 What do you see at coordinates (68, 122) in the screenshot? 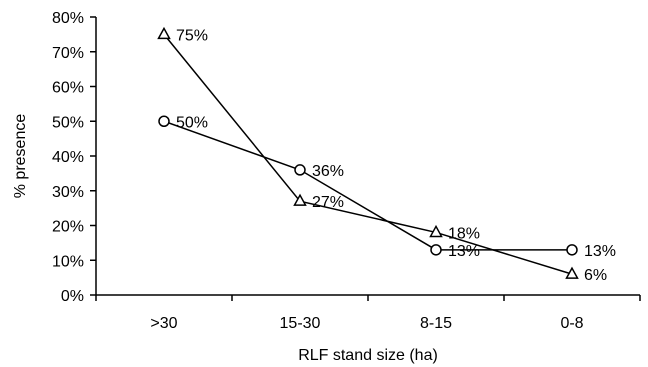
I see `y-tick-label: 50%` at bounding box center [68, 122].